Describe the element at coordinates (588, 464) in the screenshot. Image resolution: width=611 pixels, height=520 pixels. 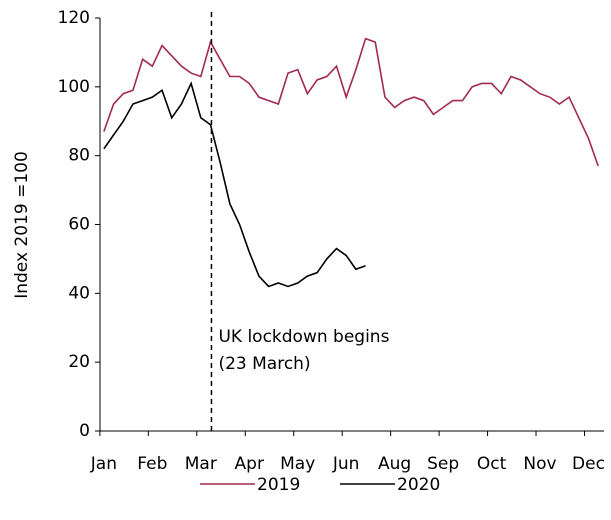
I see `x-tick-label: Dec` at that location.